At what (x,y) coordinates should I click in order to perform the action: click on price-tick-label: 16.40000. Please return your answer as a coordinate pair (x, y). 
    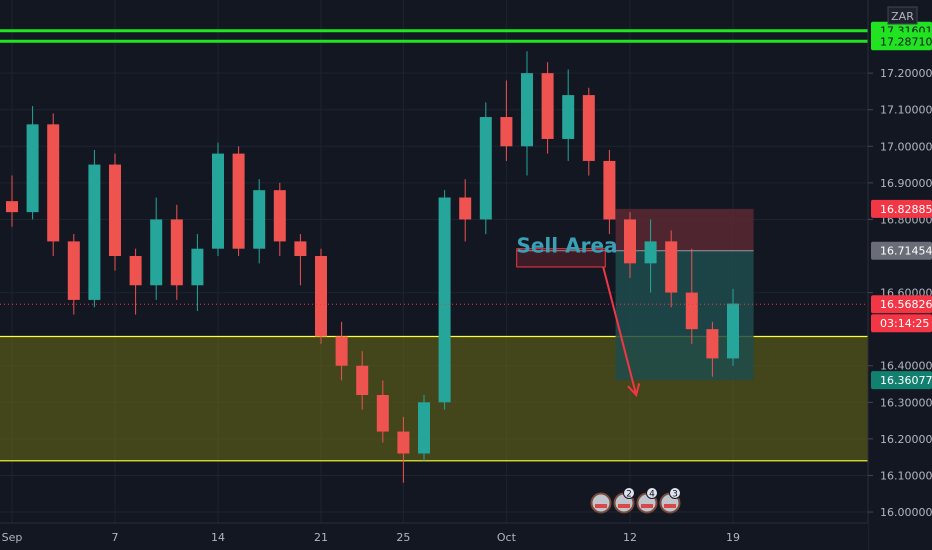
    Looking at the image, I should click on (906, 366).